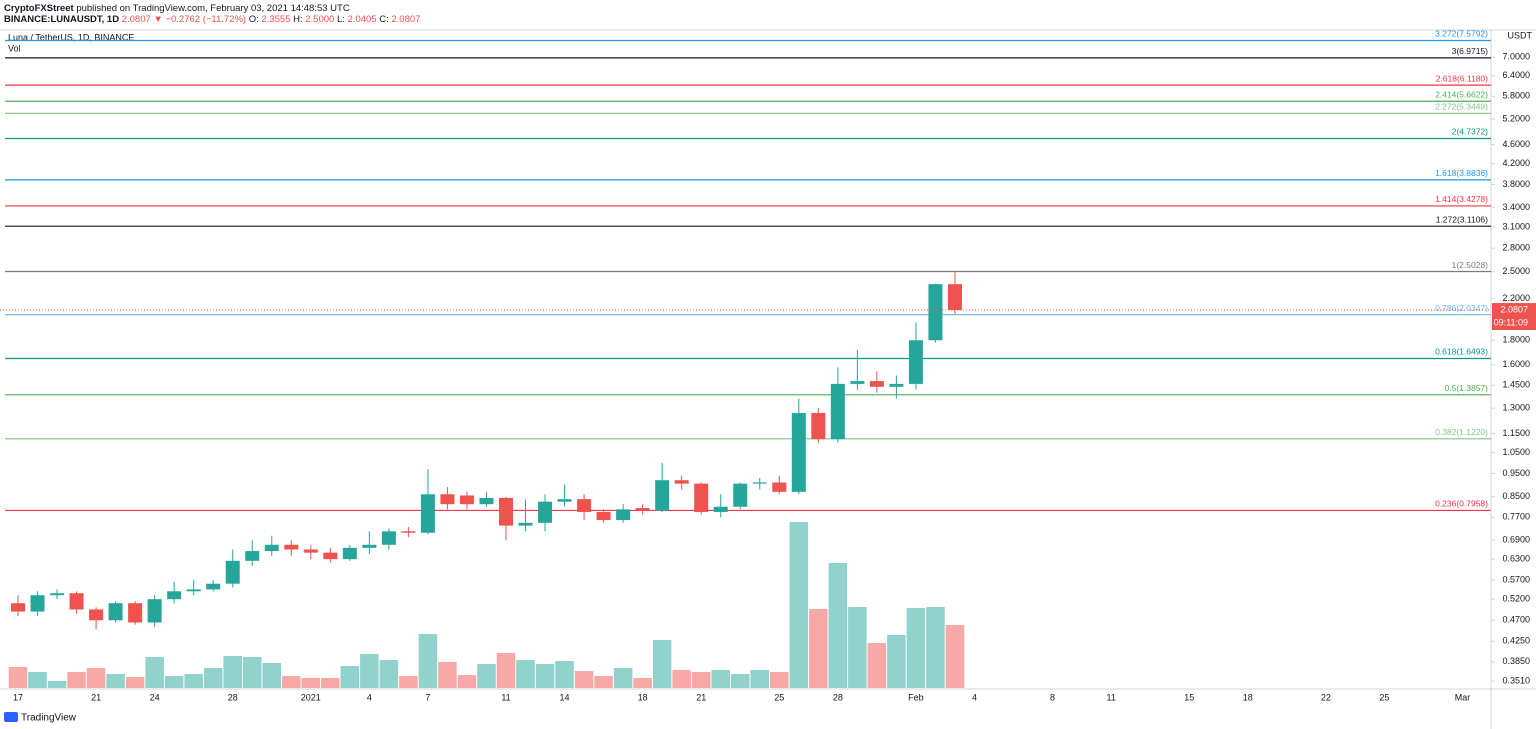 This screenshot has width=1536, height=729. I want to click on y-tick-label: 5.2000, so click(1516, 118).